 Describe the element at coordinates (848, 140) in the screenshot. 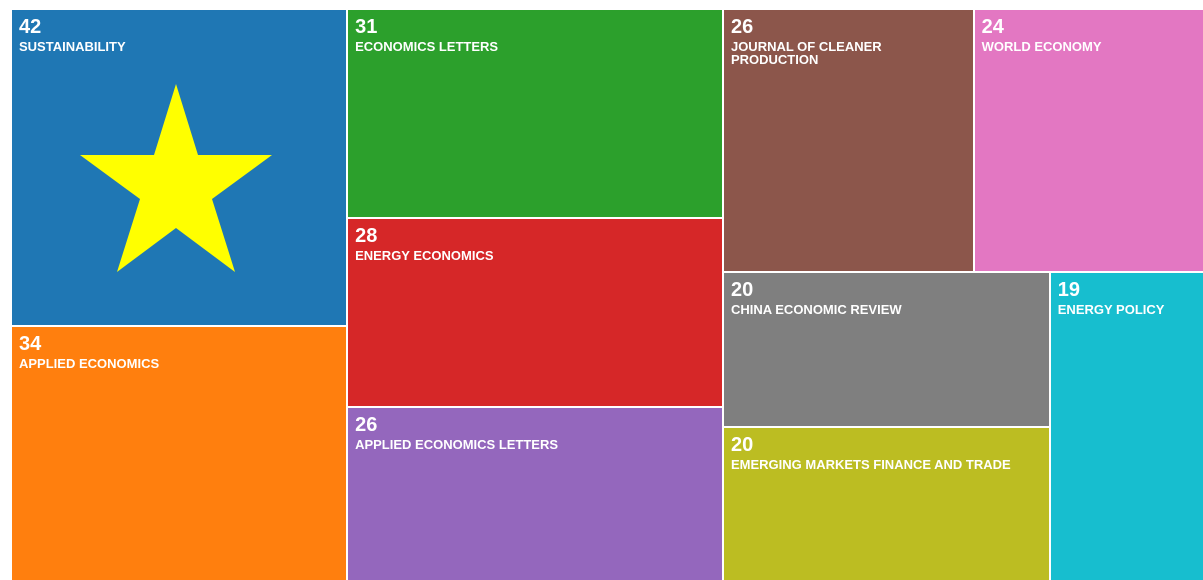

I see `treemap-cell: 26 JOURNAL OF CLEANER PRODUCTION` at that location.